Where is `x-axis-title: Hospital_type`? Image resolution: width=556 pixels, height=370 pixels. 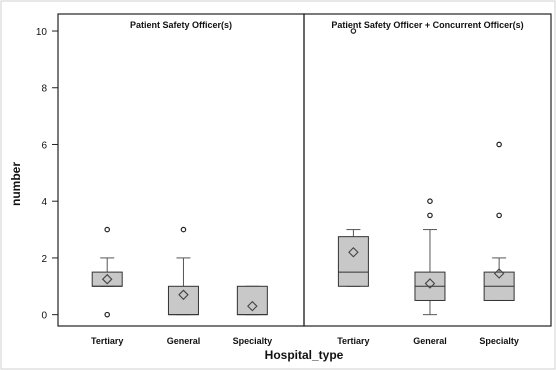 x-axis-title: Hospital_type is located at coordinates (304, 355).